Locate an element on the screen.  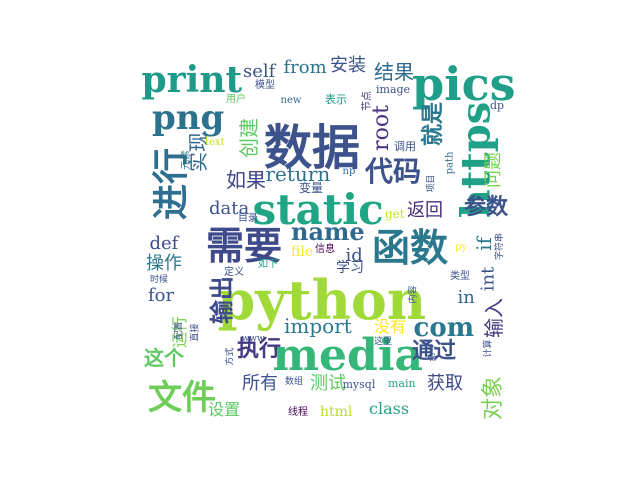
cloud-word: 计算 is located at coordinates (488, 348).